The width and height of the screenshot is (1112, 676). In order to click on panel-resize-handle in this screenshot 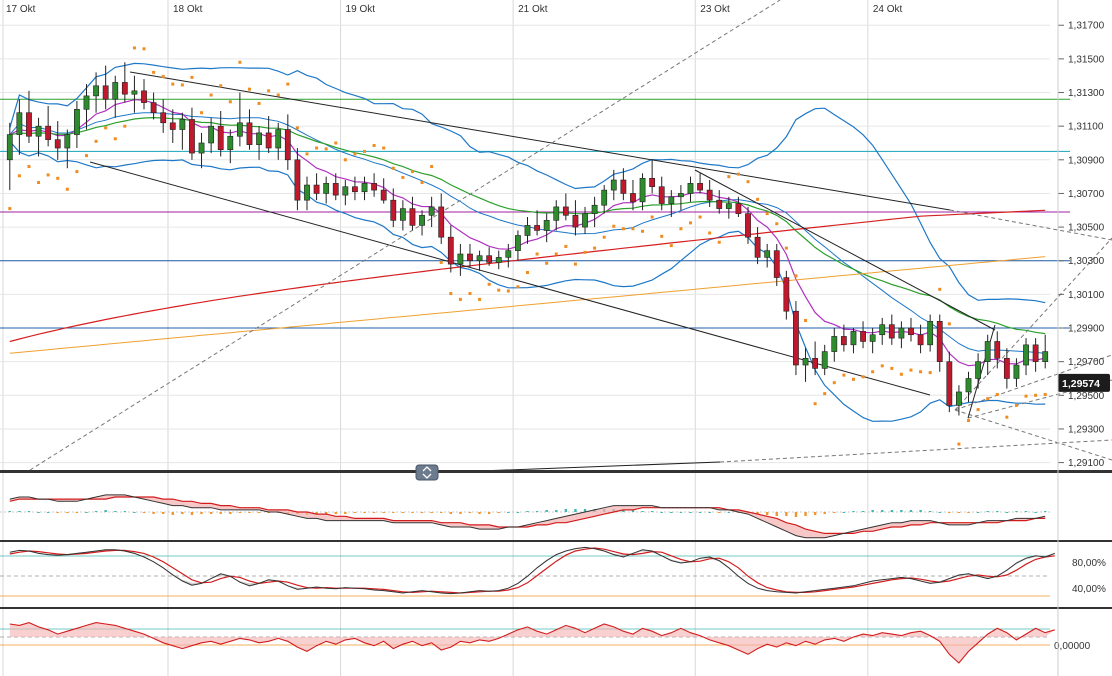, I will do `click(427, 472)`.